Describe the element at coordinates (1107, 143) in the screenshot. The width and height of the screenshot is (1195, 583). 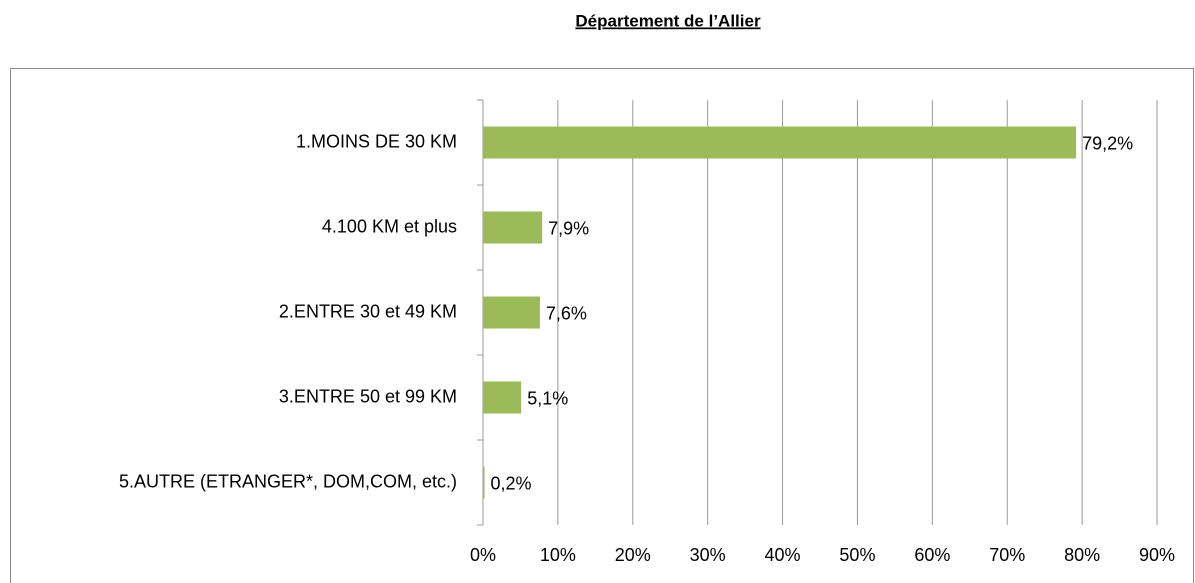
I see `data-label: 79,2%` at that location.